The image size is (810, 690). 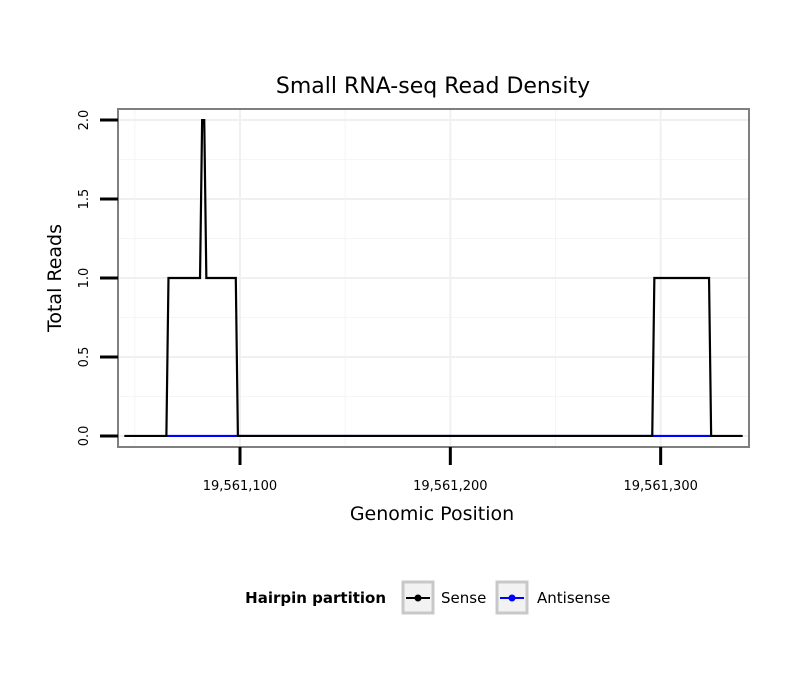 What do you see at coordinates (84, 278) in the screenshot?
I see `y-tick-label: 1.0` at bounding box center [84, 278].